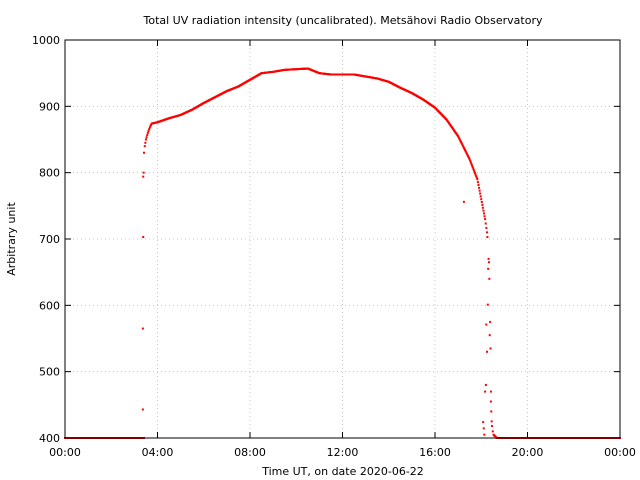  What do you see at coordinates (528, 452) in the screenshot?
I see `x-tick-label: 20:00` at bounding box center [528, 452].